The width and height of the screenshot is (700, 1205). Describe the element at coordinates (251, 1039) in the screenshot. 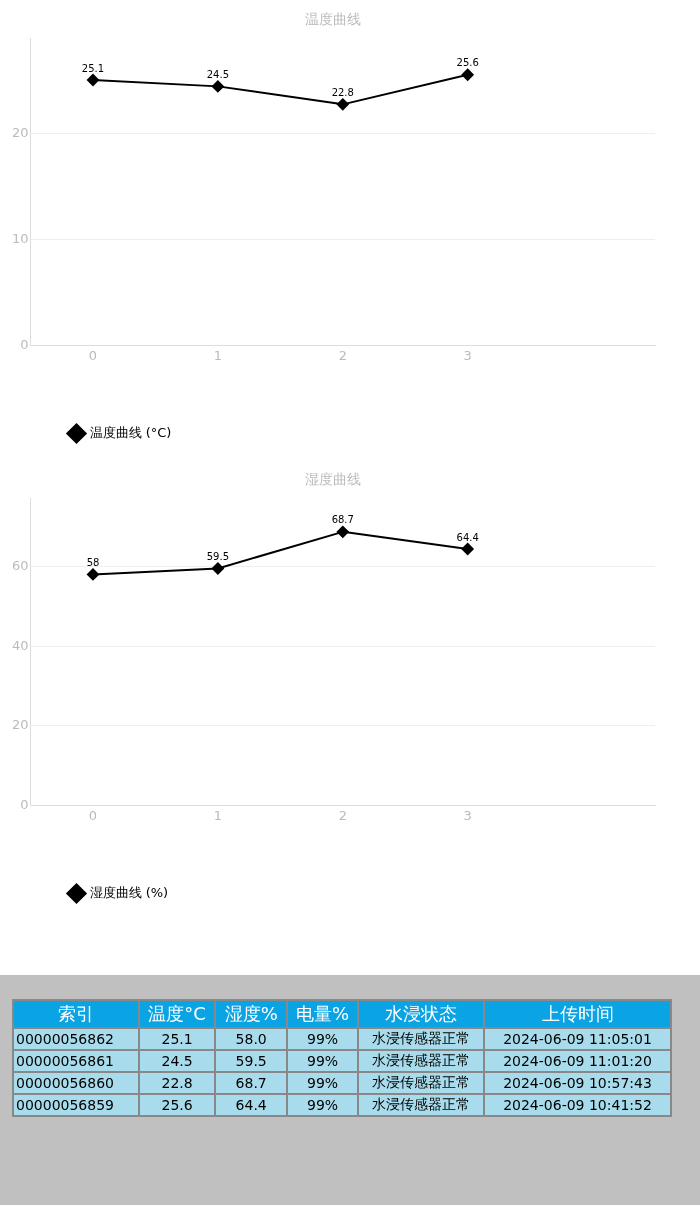

I see `text: 58.0` at that location.